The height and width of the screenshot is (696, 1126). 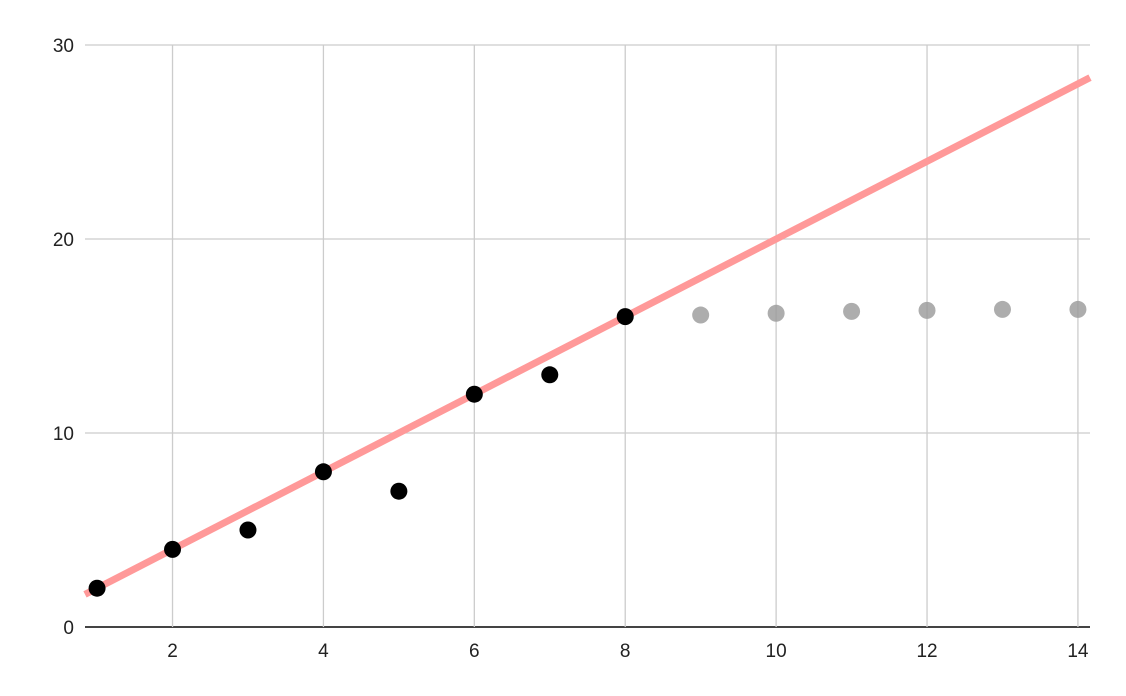 What do you see at coordinates (63, 46) in the screenshot?
I see `y-tick-label: 30` at bounding box center [63, 46].